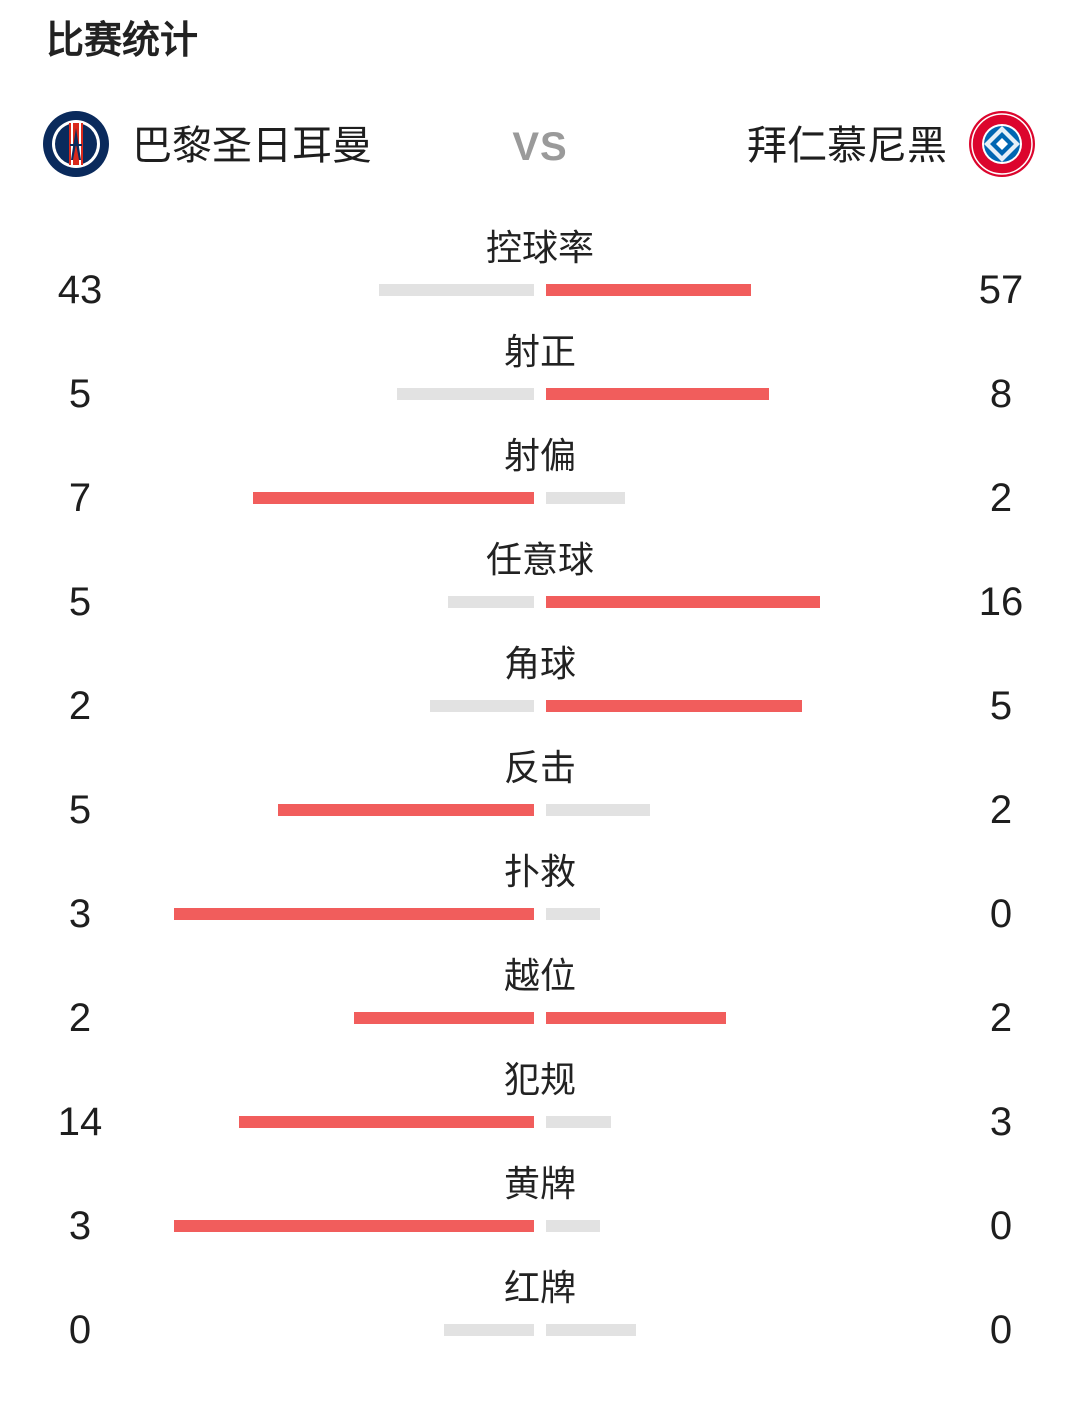 The width and height of the screenshot is (1080, 1402). Describe the element at coordinates (539, 1288) in the screenshot. I see `stat-label: 红牌` at that location.